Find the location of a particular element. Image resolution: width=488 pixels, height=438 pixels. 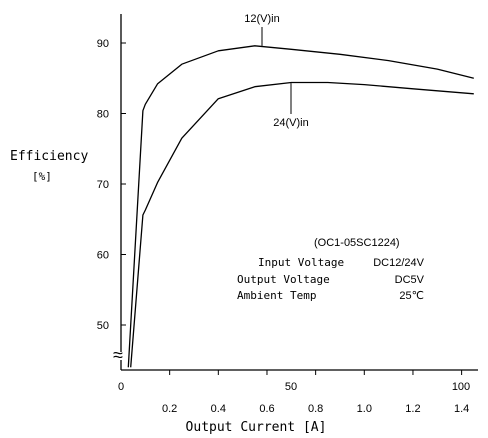

leader-lines: 12(V)in 24(V)in is located at coordinates (276, 71).